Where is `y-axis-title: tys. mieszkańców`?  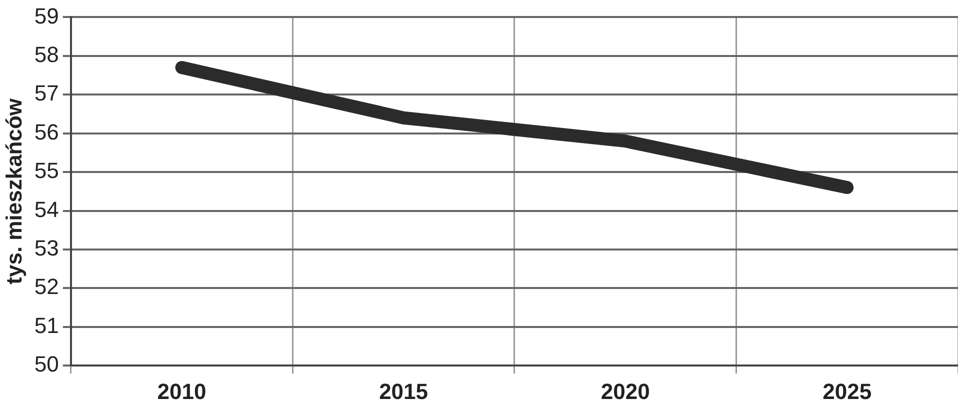 y-axis-title: tys. mieszkańców is located at coordinates (13, 191).